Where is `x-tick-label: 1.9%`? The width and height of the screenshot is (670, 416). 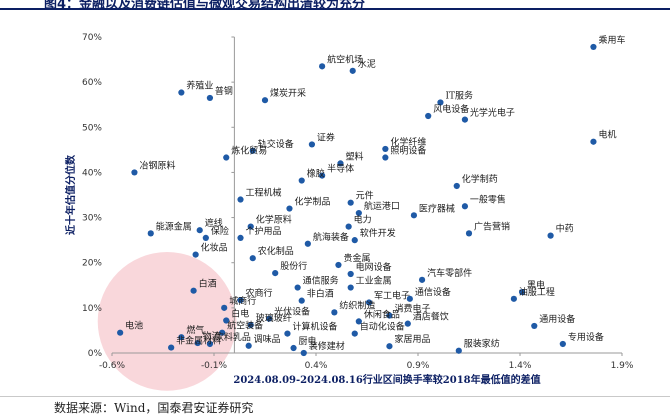 x-tick-label: 1.9% is located at coordinates (622, 366).